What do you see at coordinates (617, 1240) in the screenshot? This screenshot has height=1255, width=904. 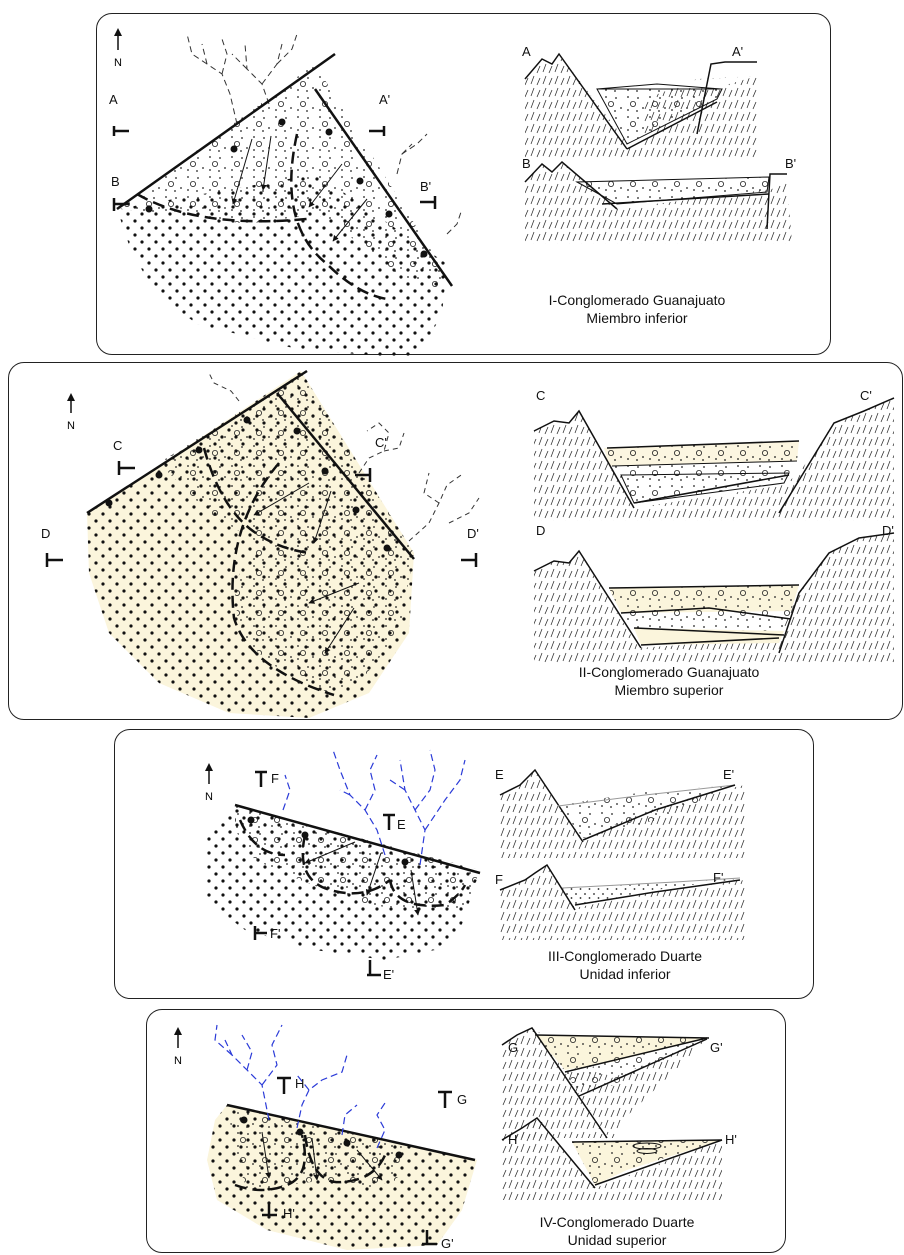 I see `caption-subtitle: Unidad superior` at bounding box center [617, 1240].